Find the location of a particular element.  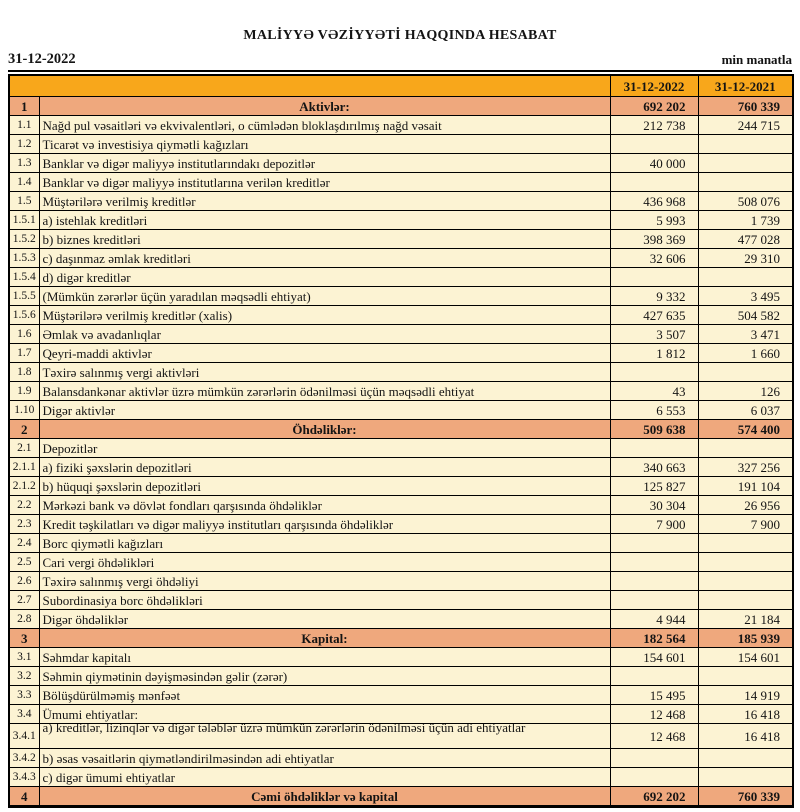

value-2021: 477 028 is located at coordinates (745, 239).